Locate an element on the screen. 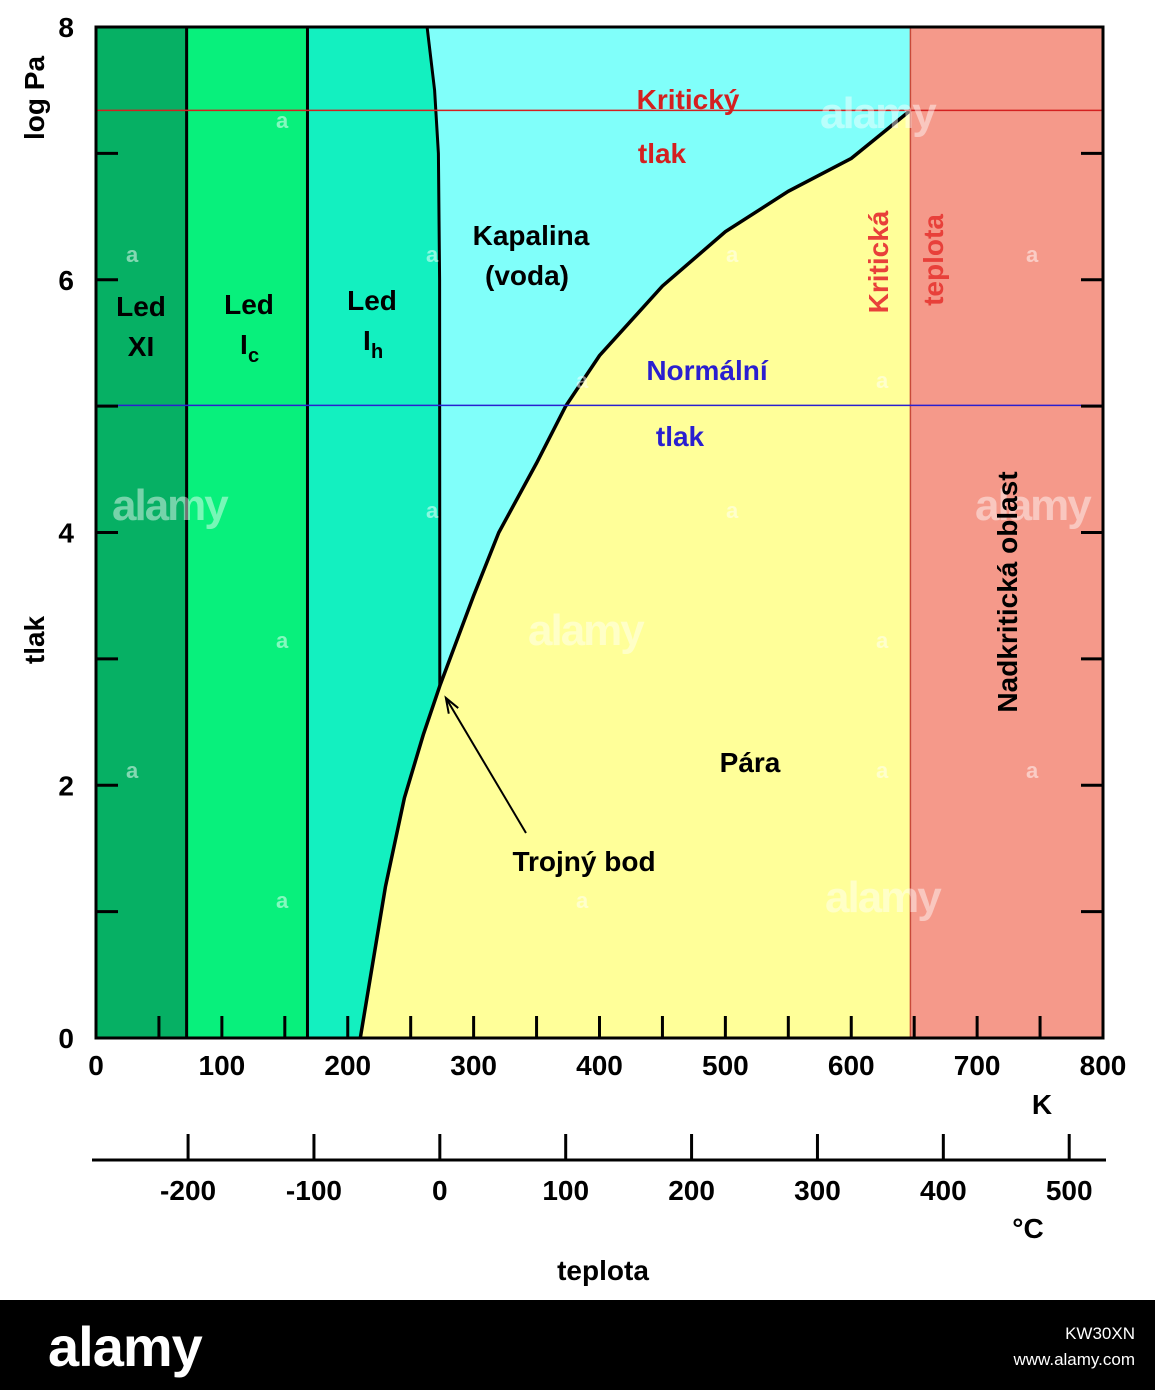  celsius-tick-label: 100 is located at coordinates (565, 1190).